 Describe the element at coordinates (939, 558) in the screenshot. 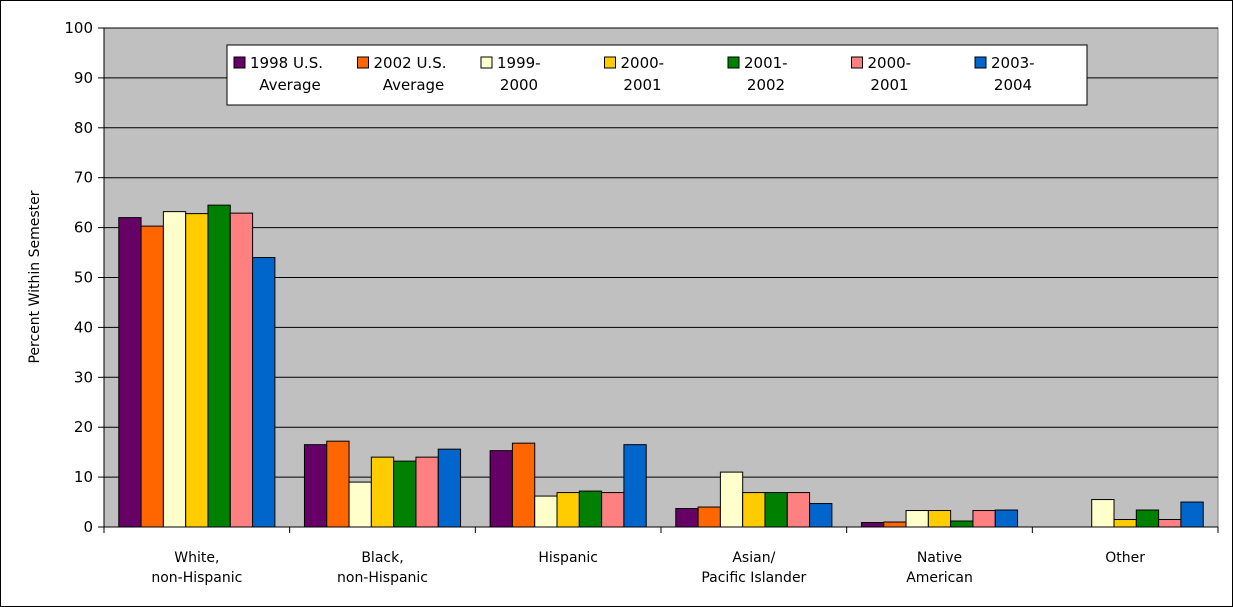

I see `x-category-label: Native` at that location.